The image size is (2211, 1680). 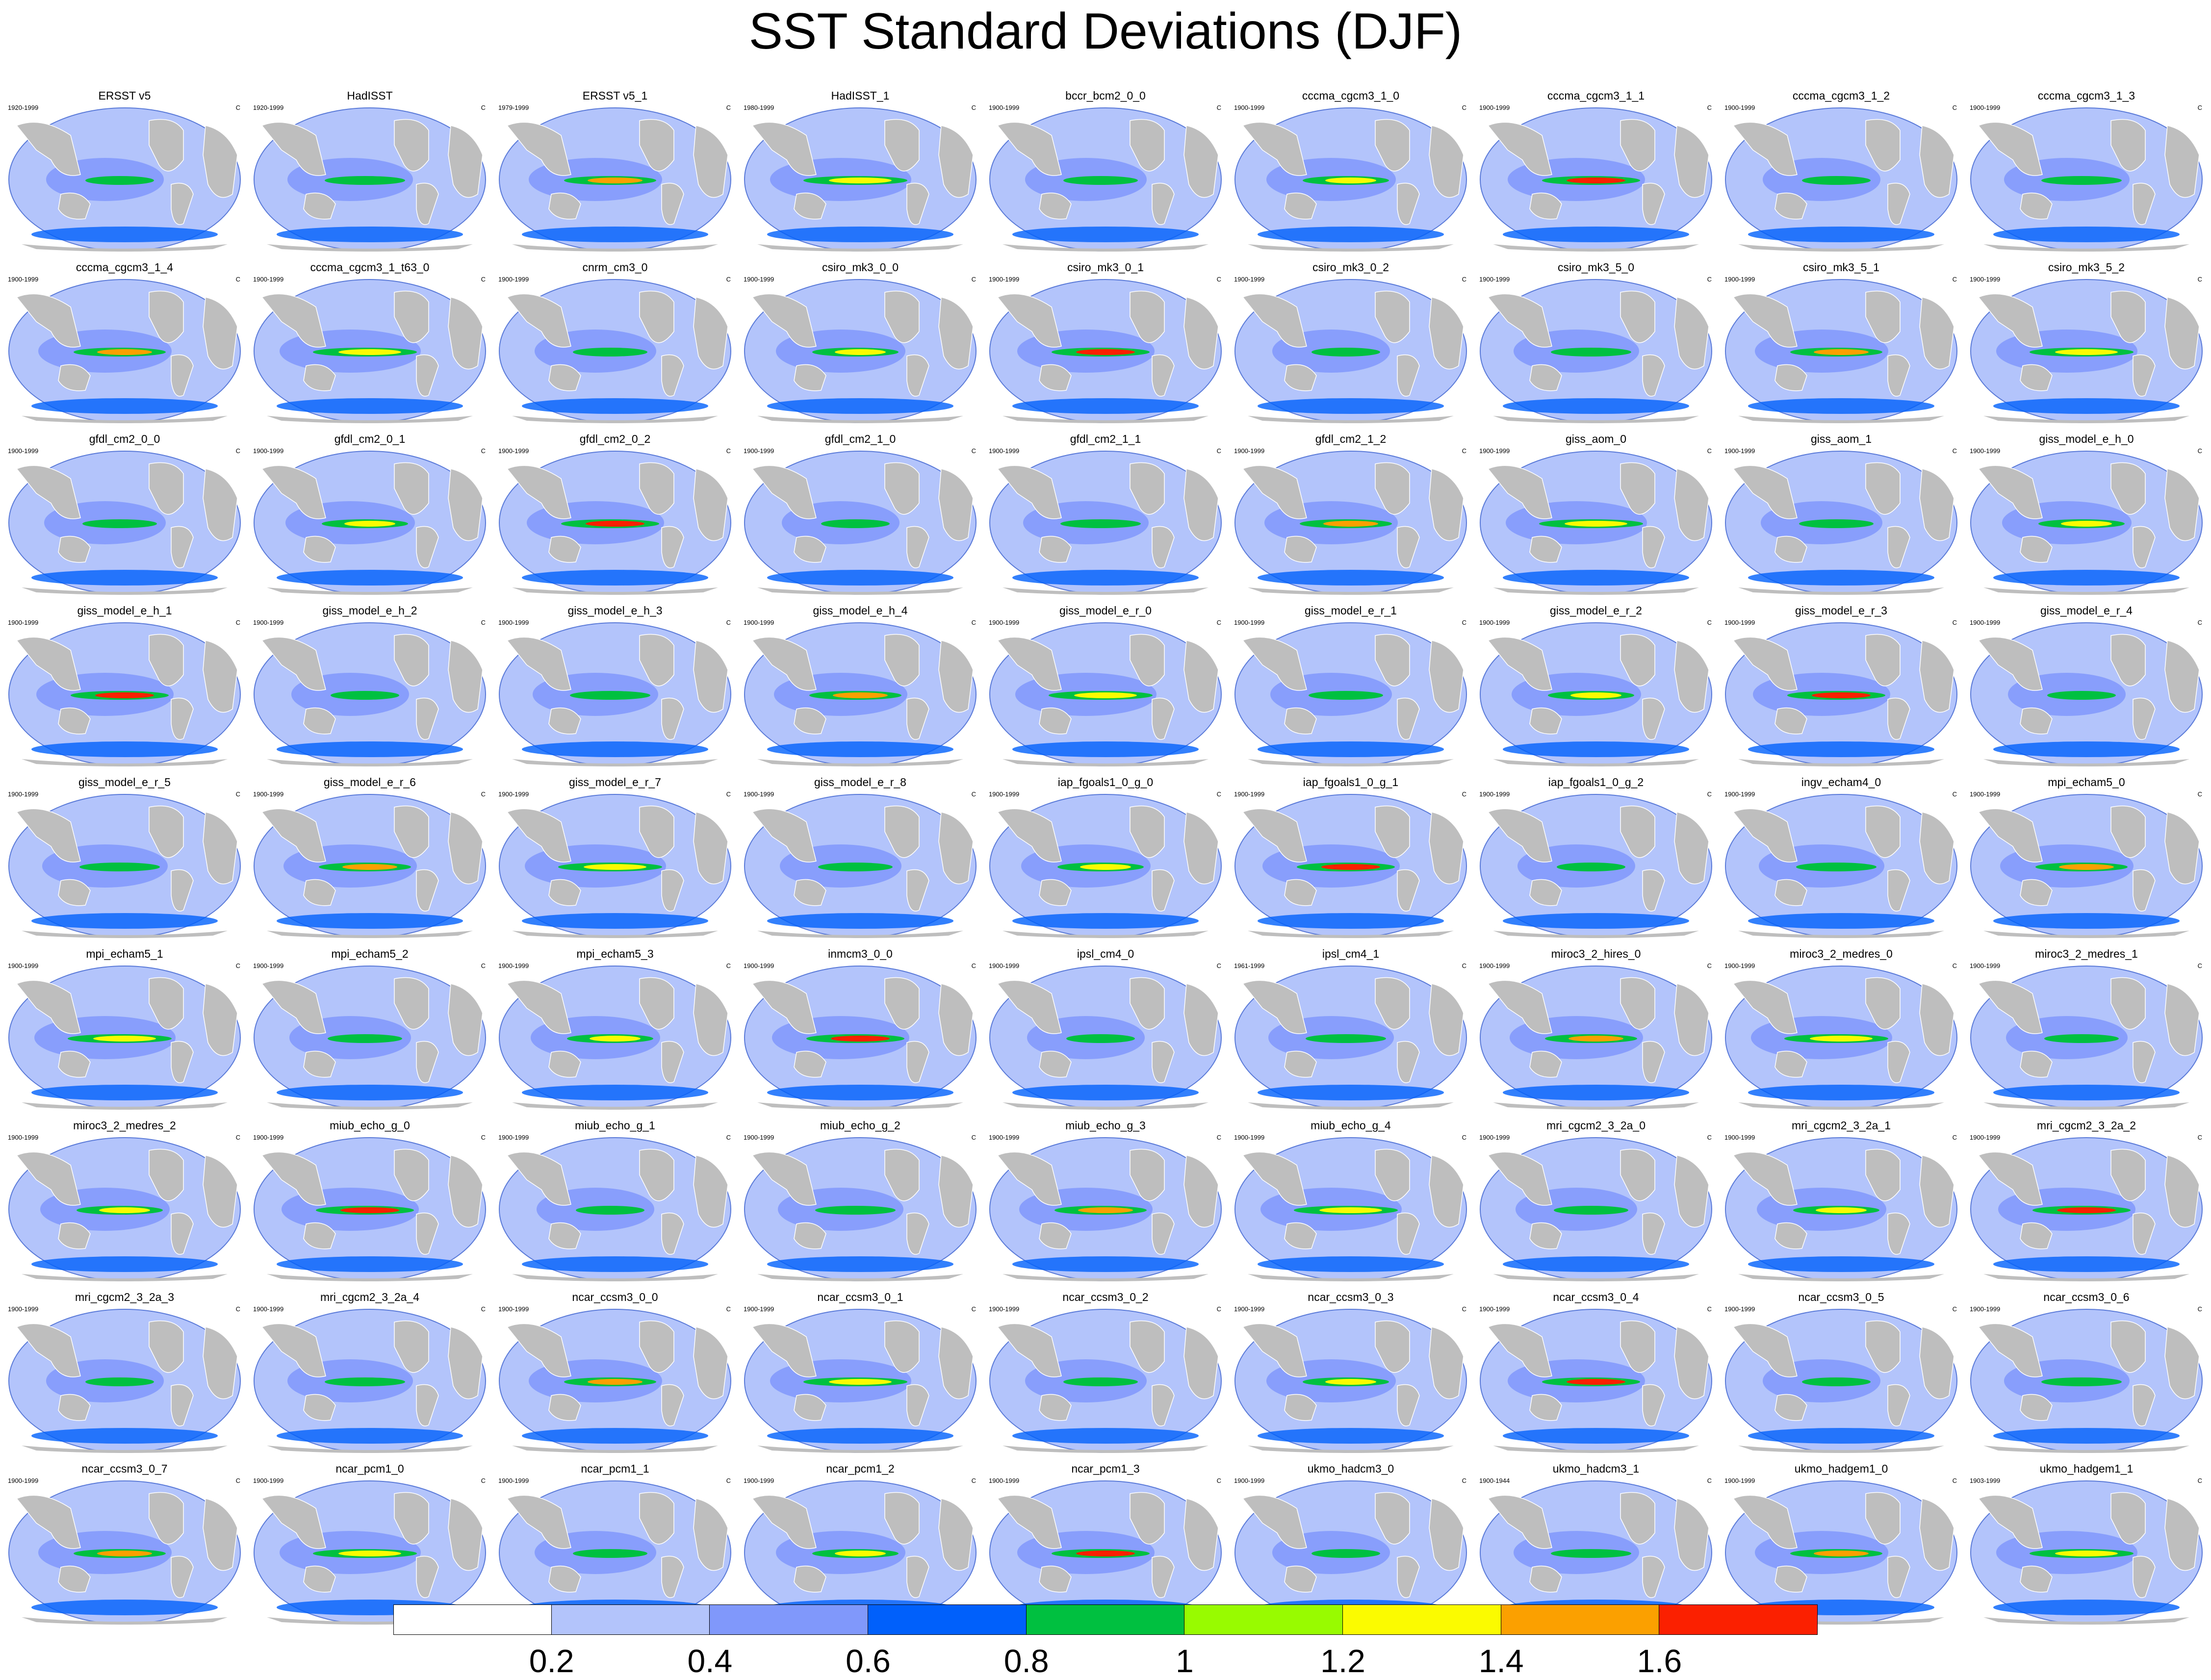 What do you see at coordinates (1351, 95) in the screenshot?
I see `panel-title: cccma_cgcm3_1_0` at bounding box center [1351, 95].